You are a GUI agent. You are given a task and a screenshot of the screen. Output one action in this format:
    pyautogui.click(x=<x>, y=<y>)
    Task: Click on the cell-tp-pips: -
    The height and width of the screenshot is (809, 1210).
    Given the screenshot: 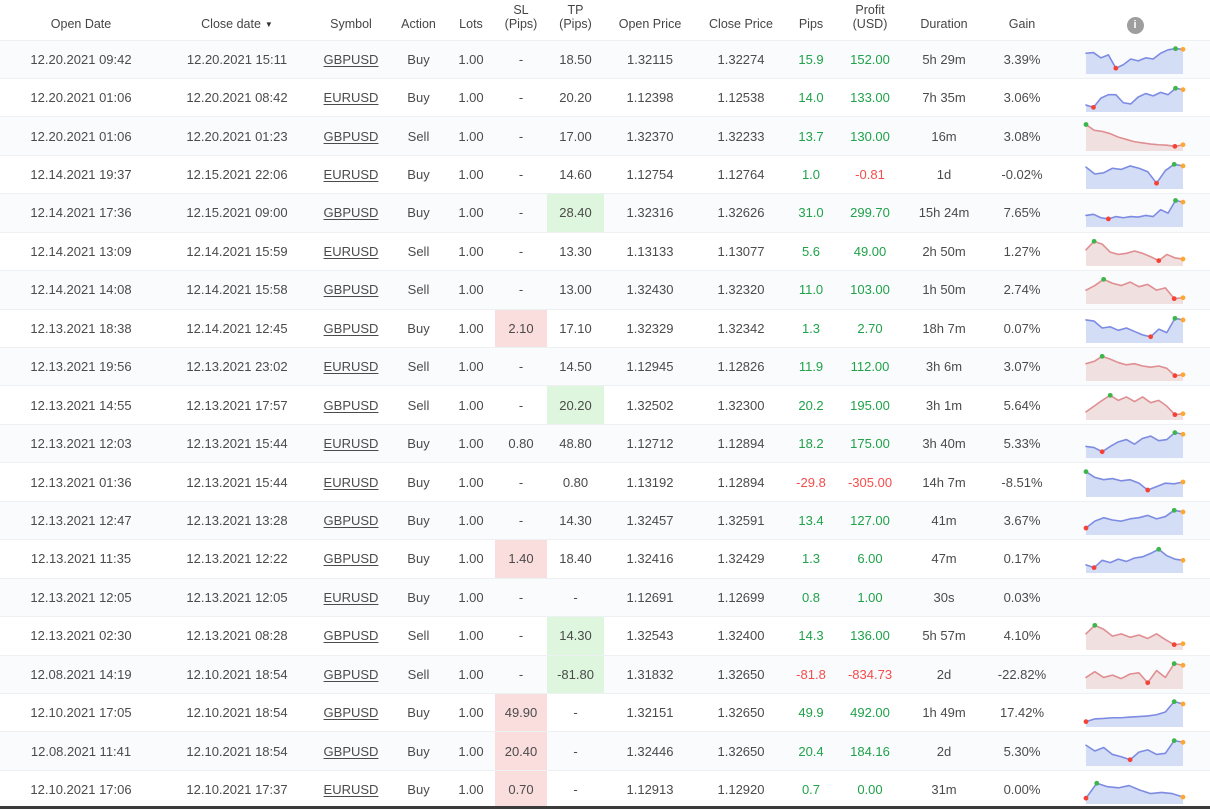 What is the action you would take?
    pyautogui.click(x=575, y=790)
    